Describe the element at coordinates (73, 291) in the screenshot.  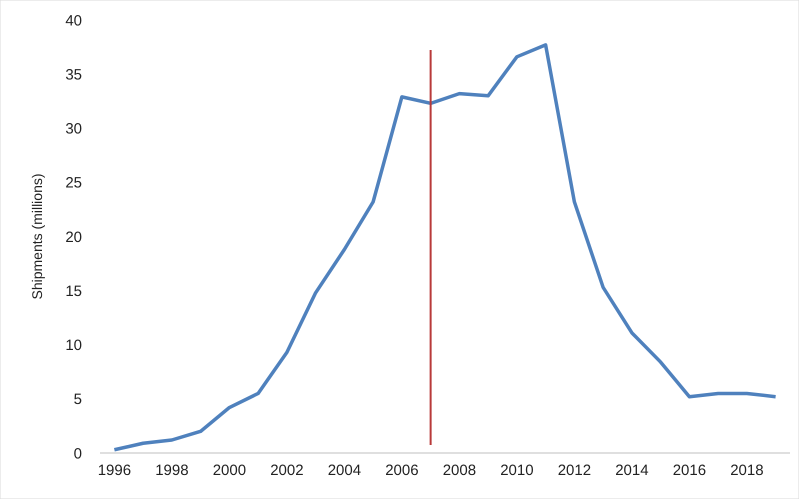
I see `y-tick-label: 15` at that location.